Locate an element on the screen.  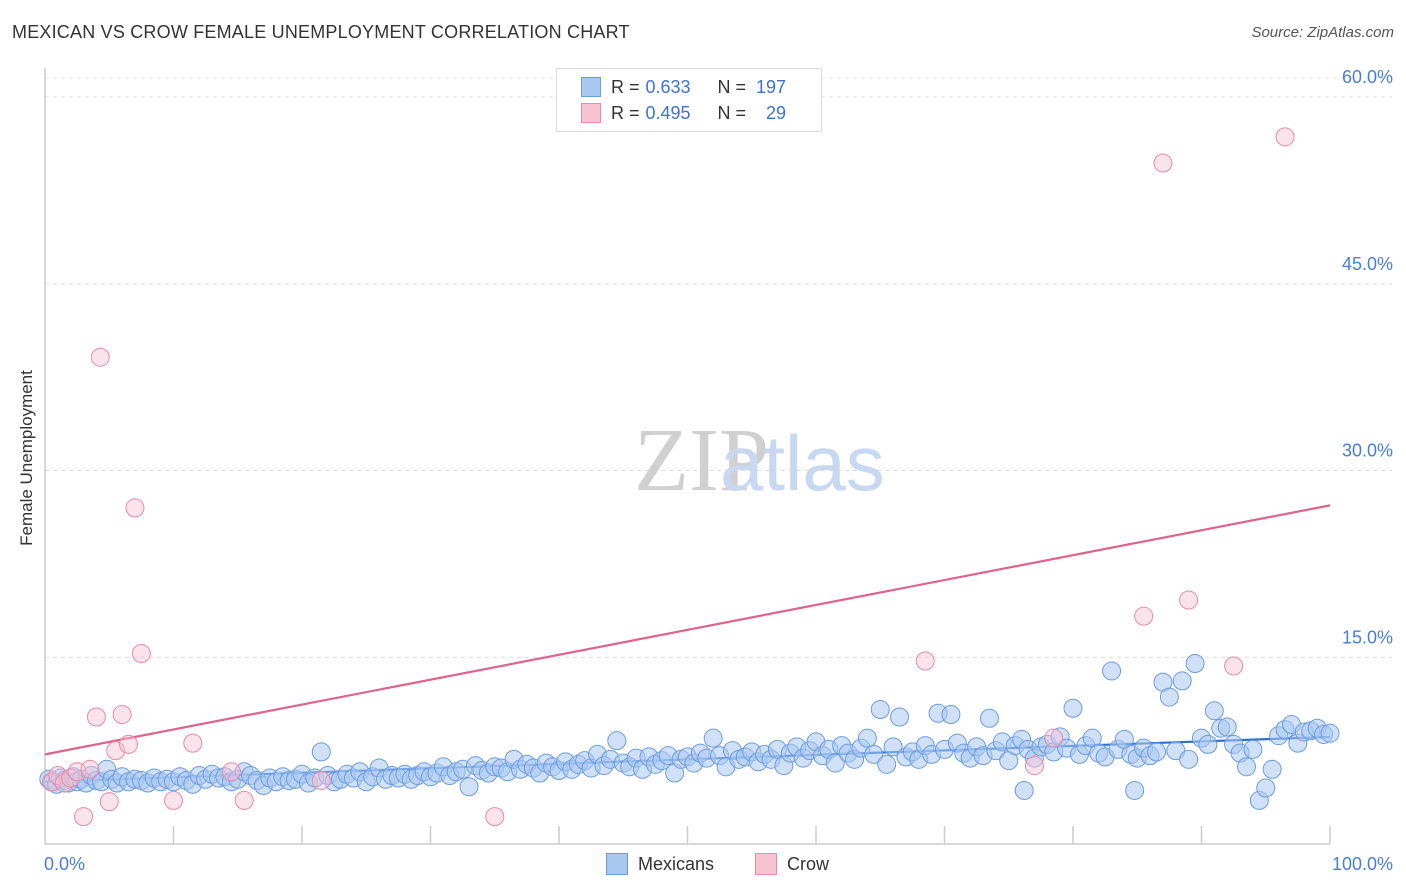
bottom-legend-swatch-mexicans is located at coordinates (617, 864).